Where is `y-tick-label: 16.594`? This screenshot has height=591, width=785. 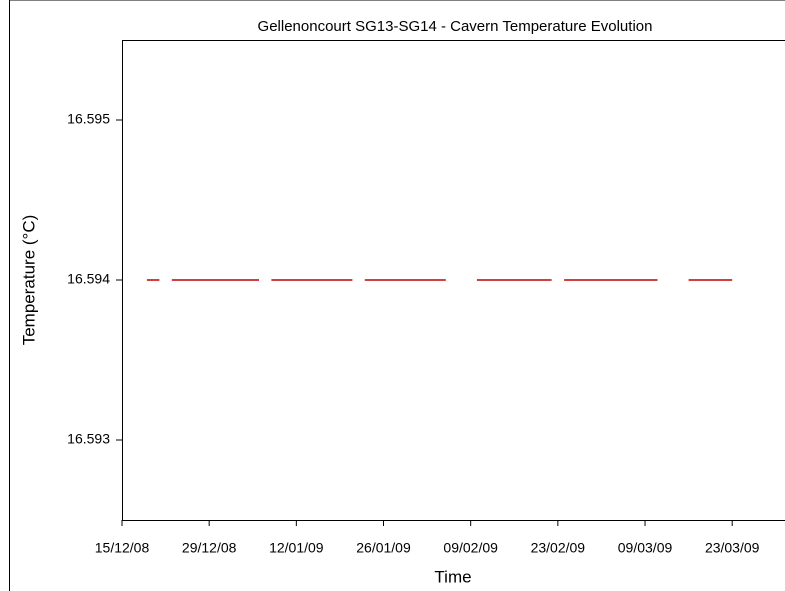 y-tick-label: 16.594 is located at coordinates (88, 279).